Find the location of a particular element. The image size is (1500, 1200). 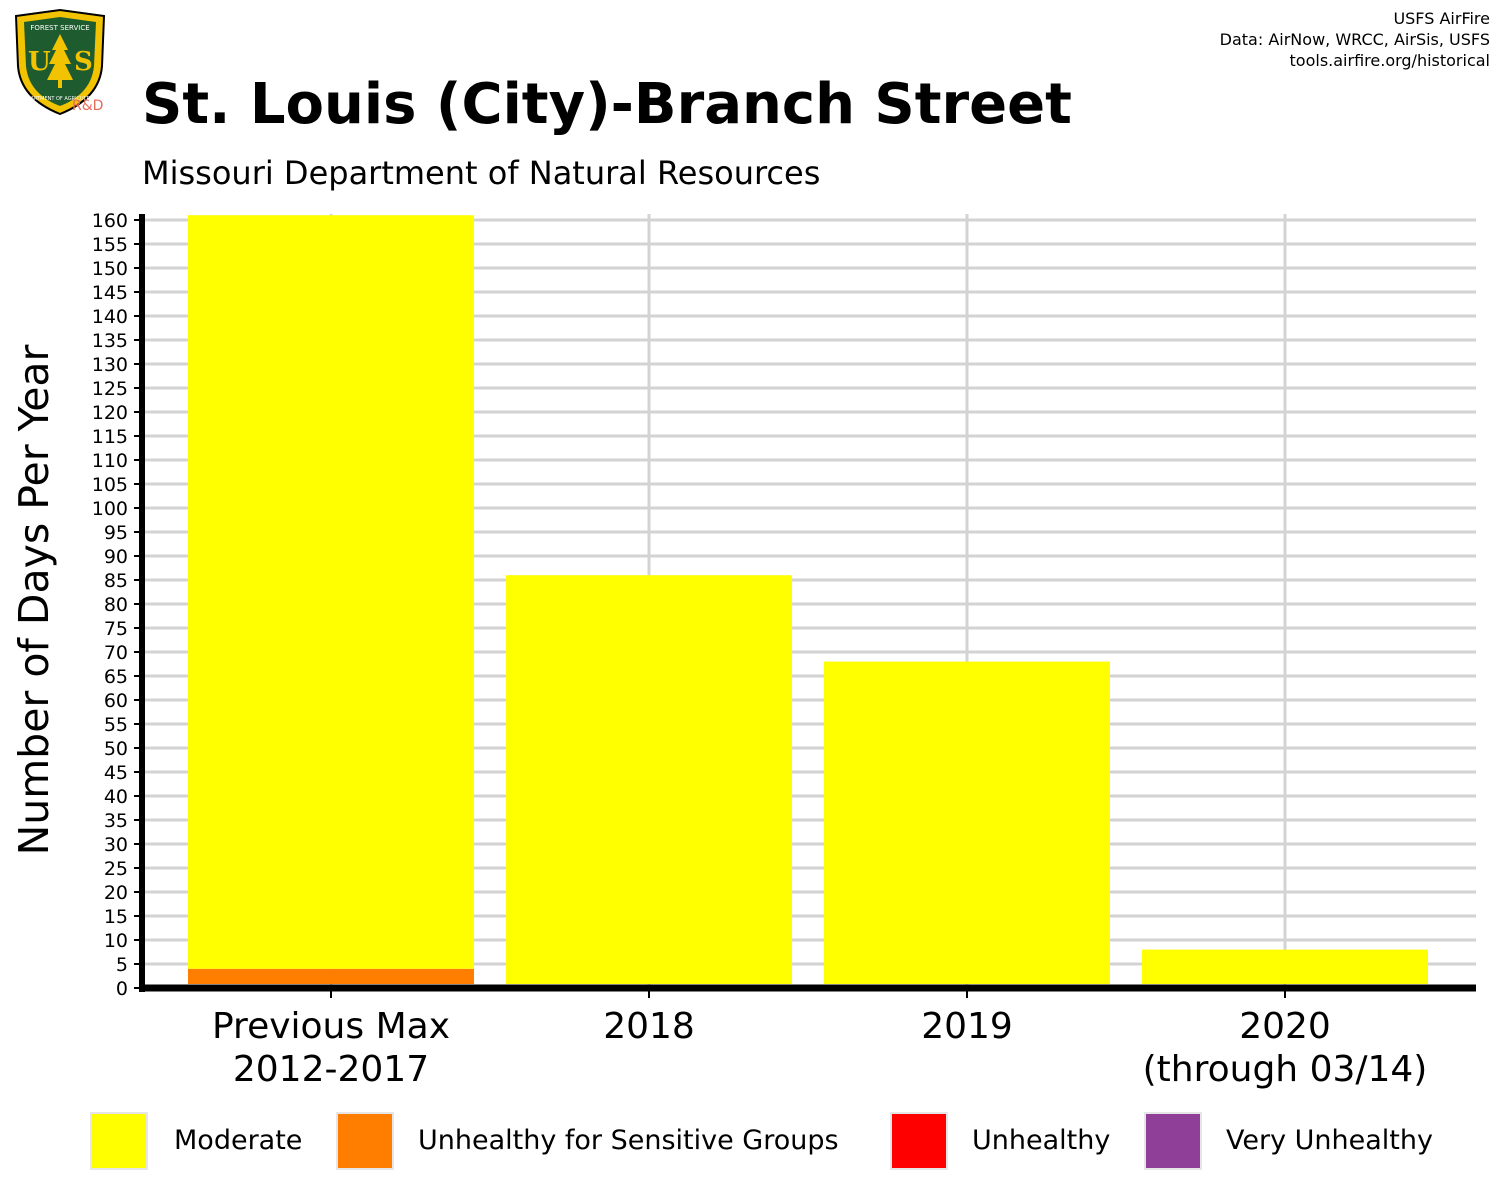

y-tick-label: 75 is located at coordinates (116, 629).